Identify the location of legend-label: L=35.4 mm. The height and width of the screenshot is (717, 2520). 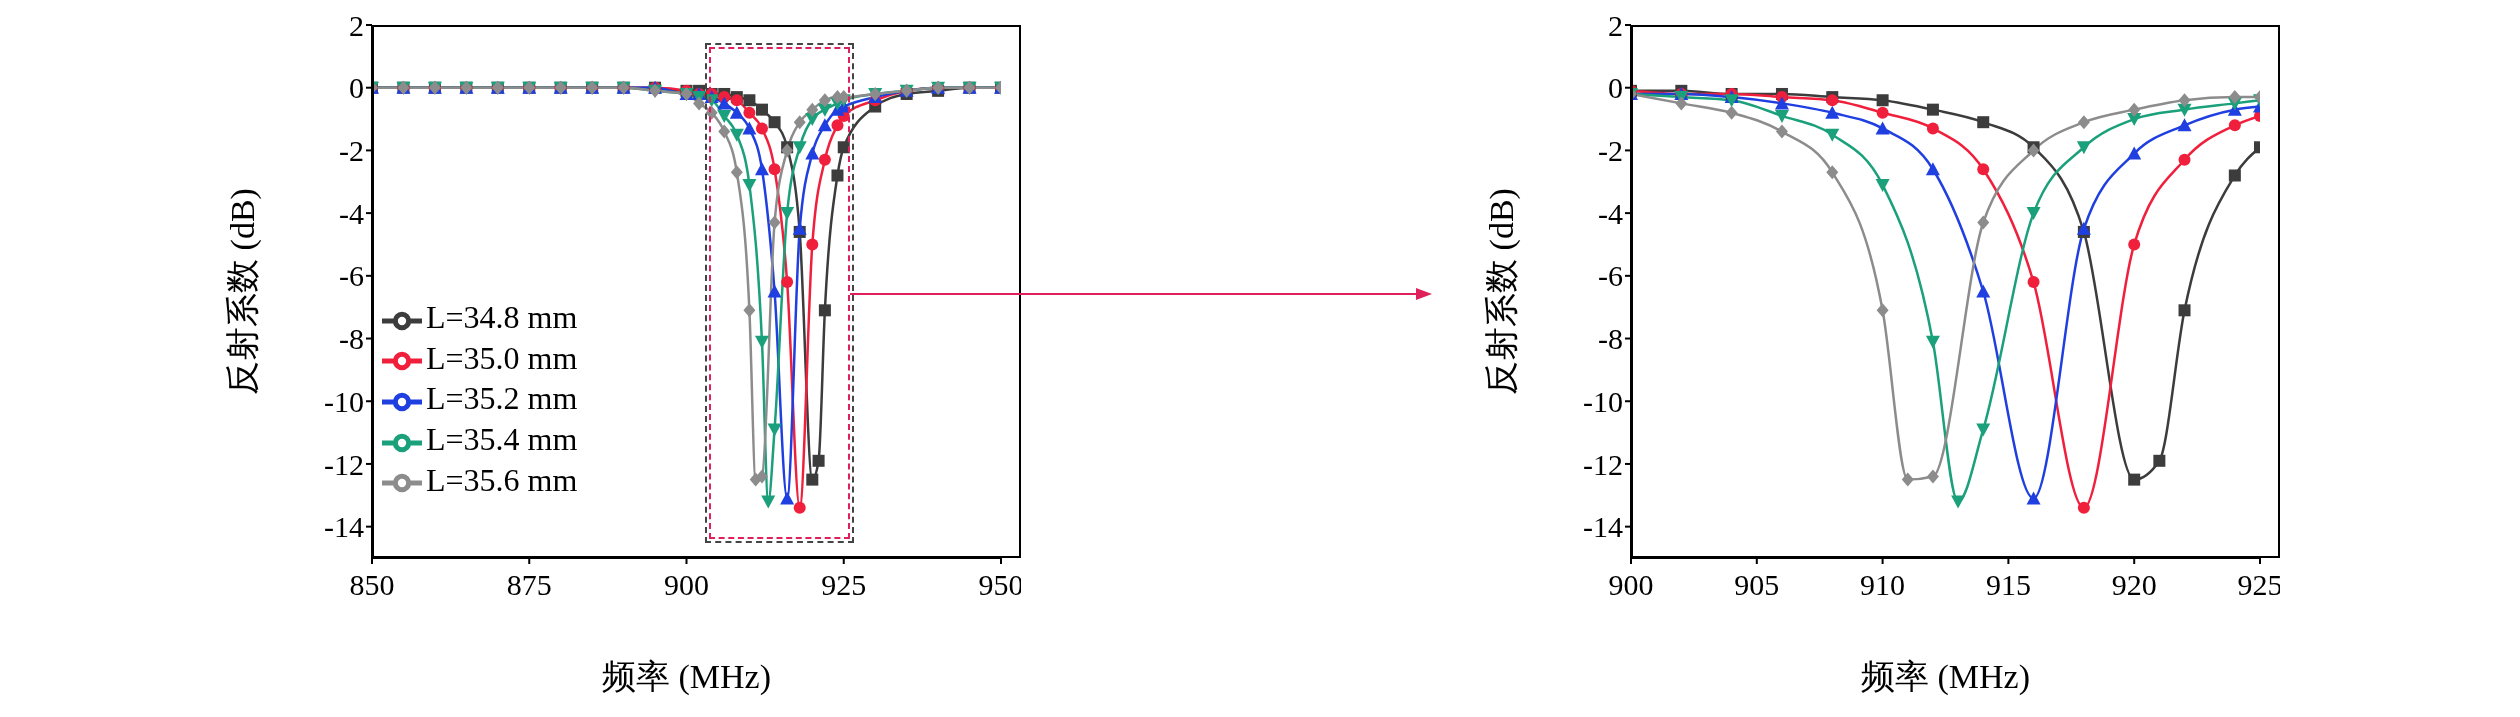
(502, 438).